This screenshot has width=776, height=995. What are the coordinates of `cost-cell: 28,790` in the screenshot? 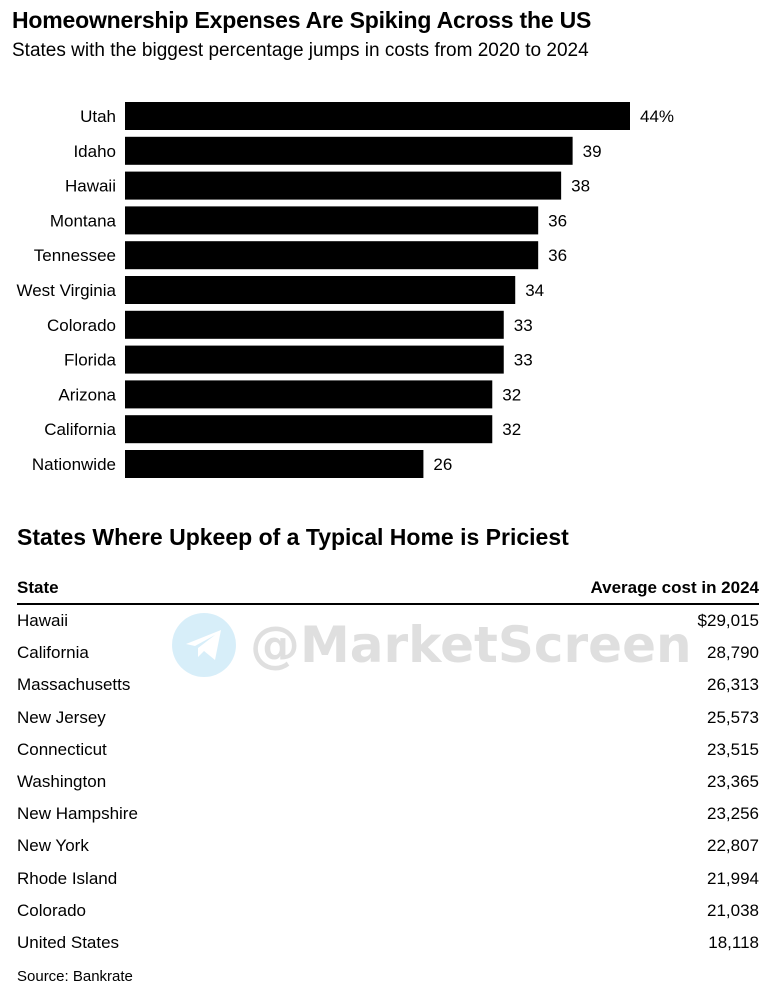 It's located at (733, 653).